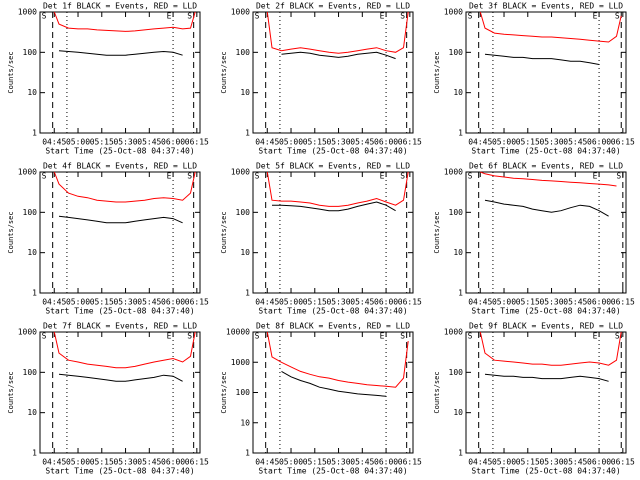 Image resolution: width=640 pixels, height=480 pixels. Describe the element at coordinates (120, 326) in the screenshot. I see `chart-title: Det 7f BLACK = Events, RED = LLD` at that location.